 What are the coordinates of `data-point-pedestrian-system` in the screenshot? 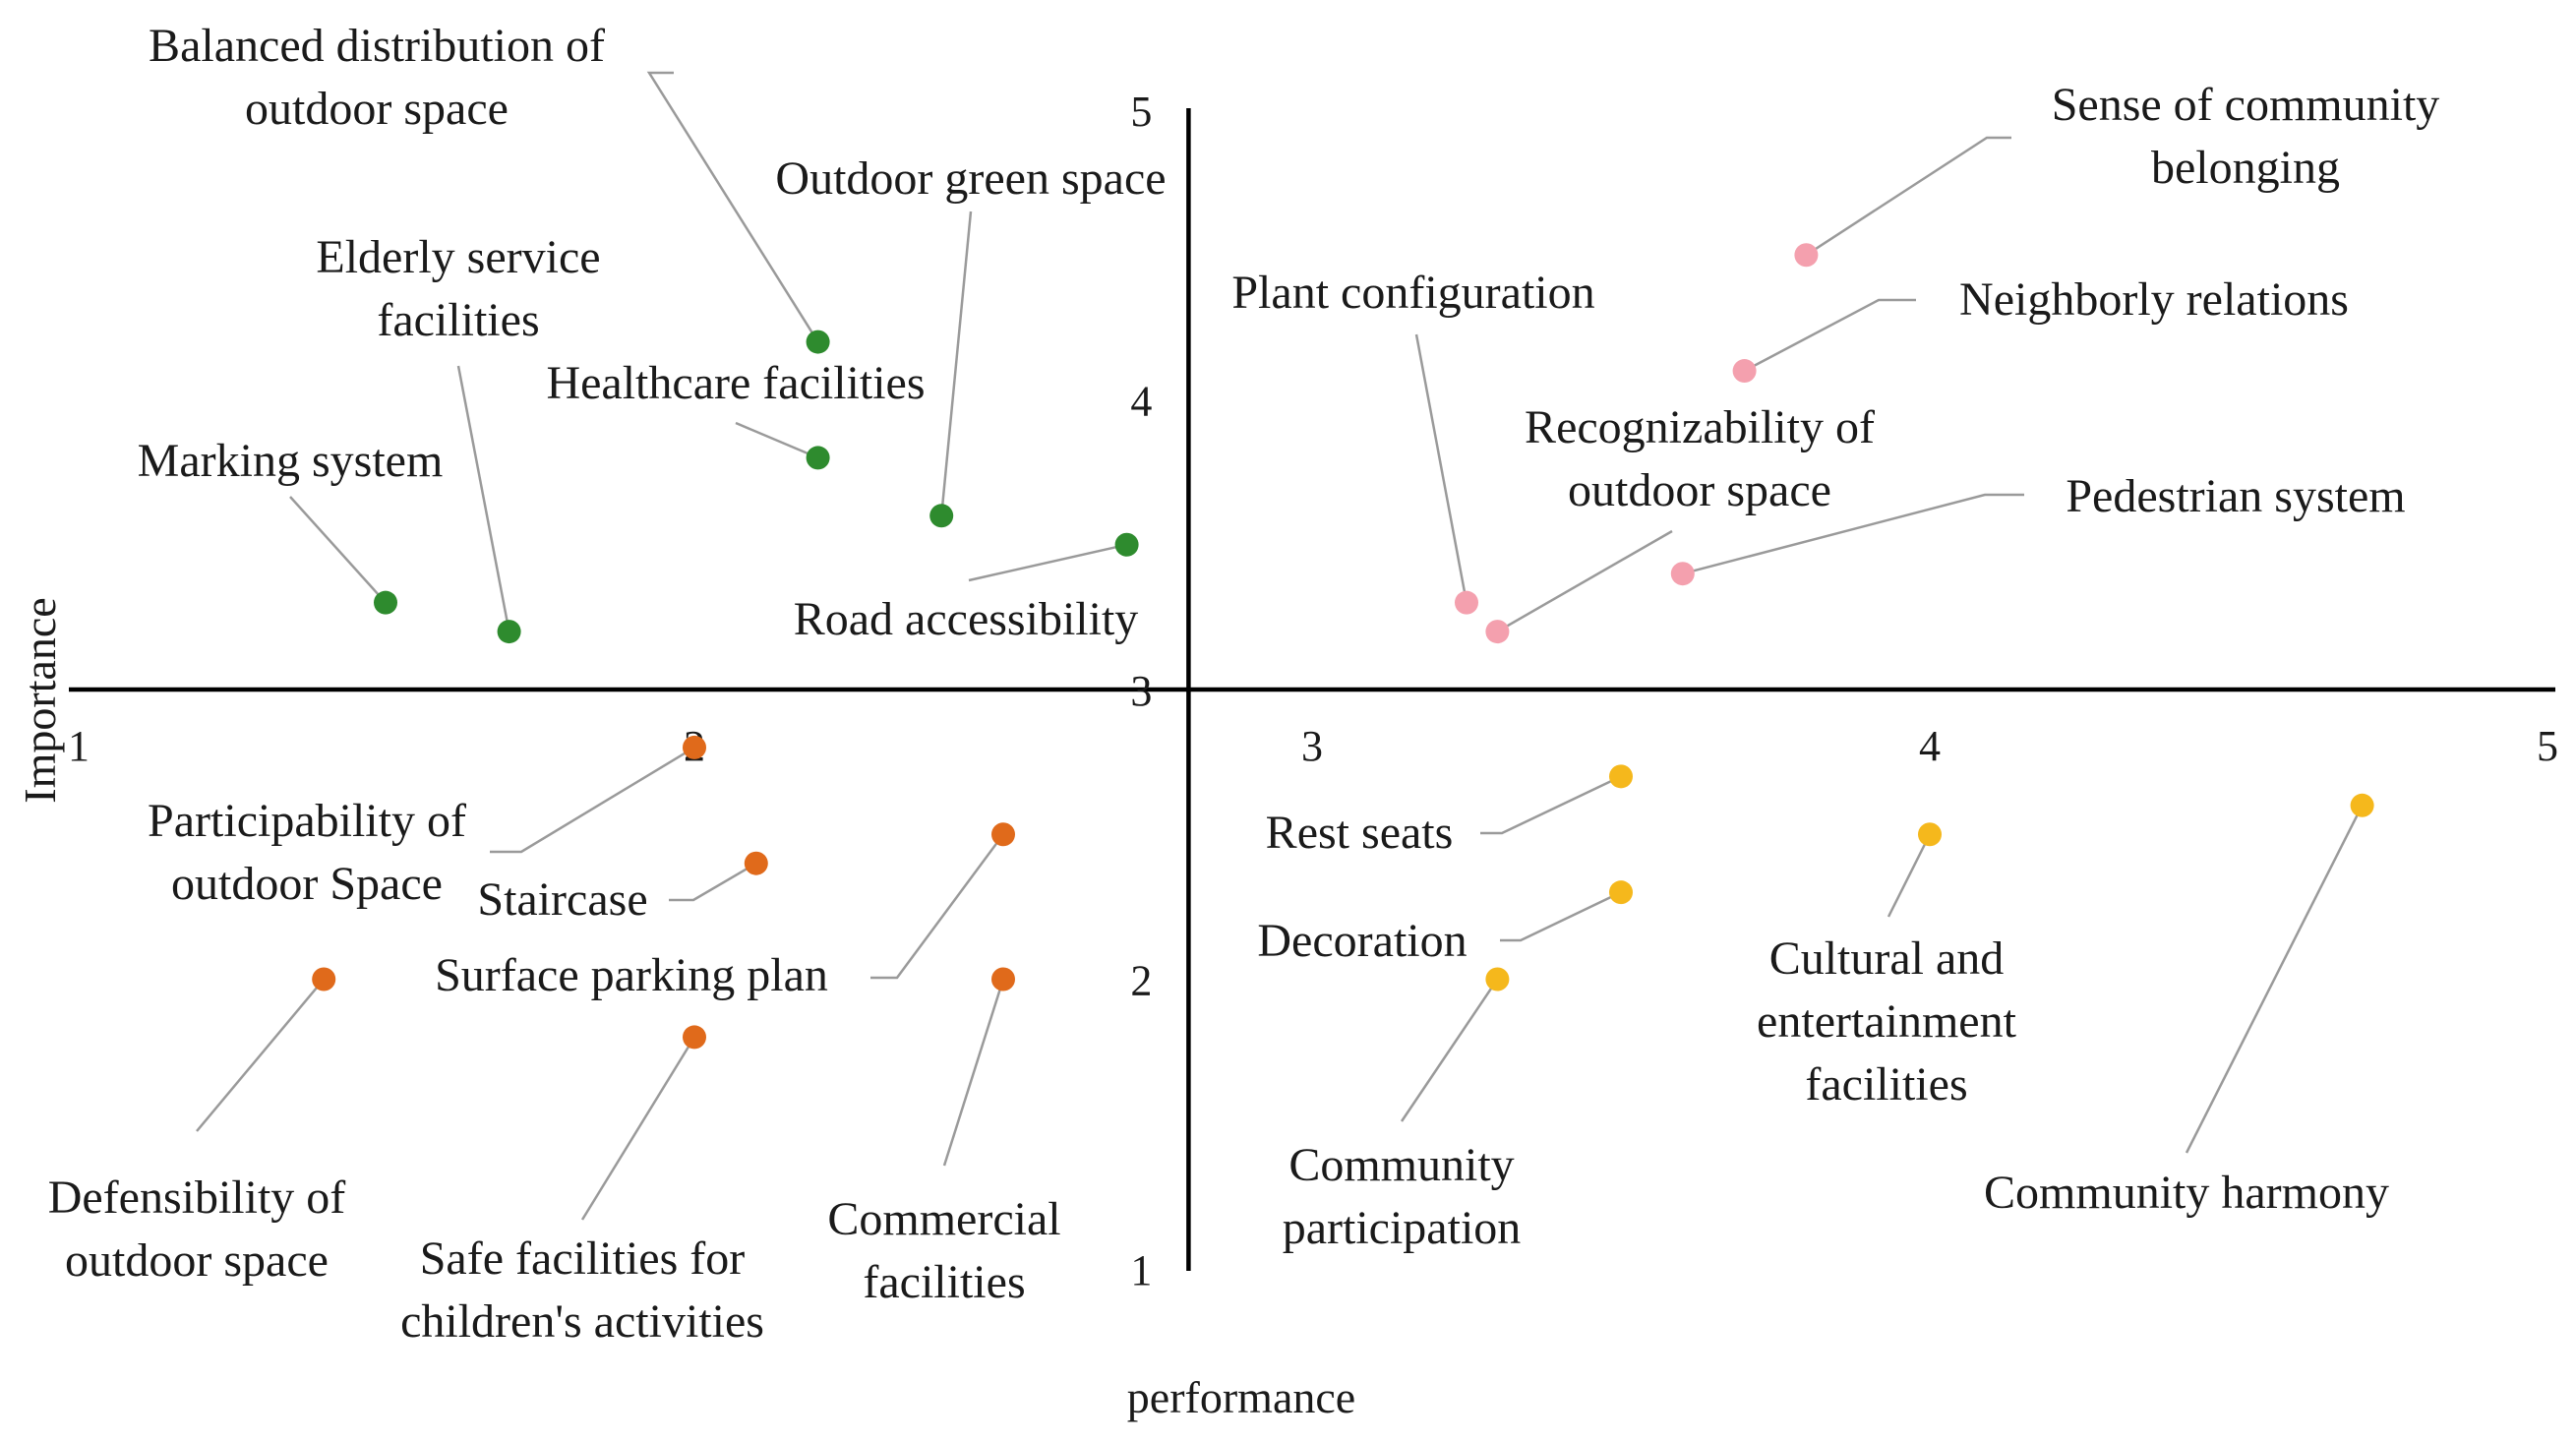 It's located at (1682, 574).